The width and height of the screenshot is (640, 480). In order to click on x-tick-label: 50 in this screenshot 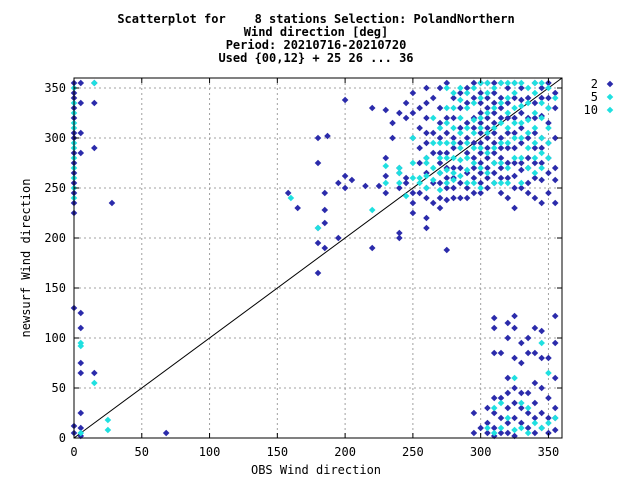, I will do `click(142, 452)`.